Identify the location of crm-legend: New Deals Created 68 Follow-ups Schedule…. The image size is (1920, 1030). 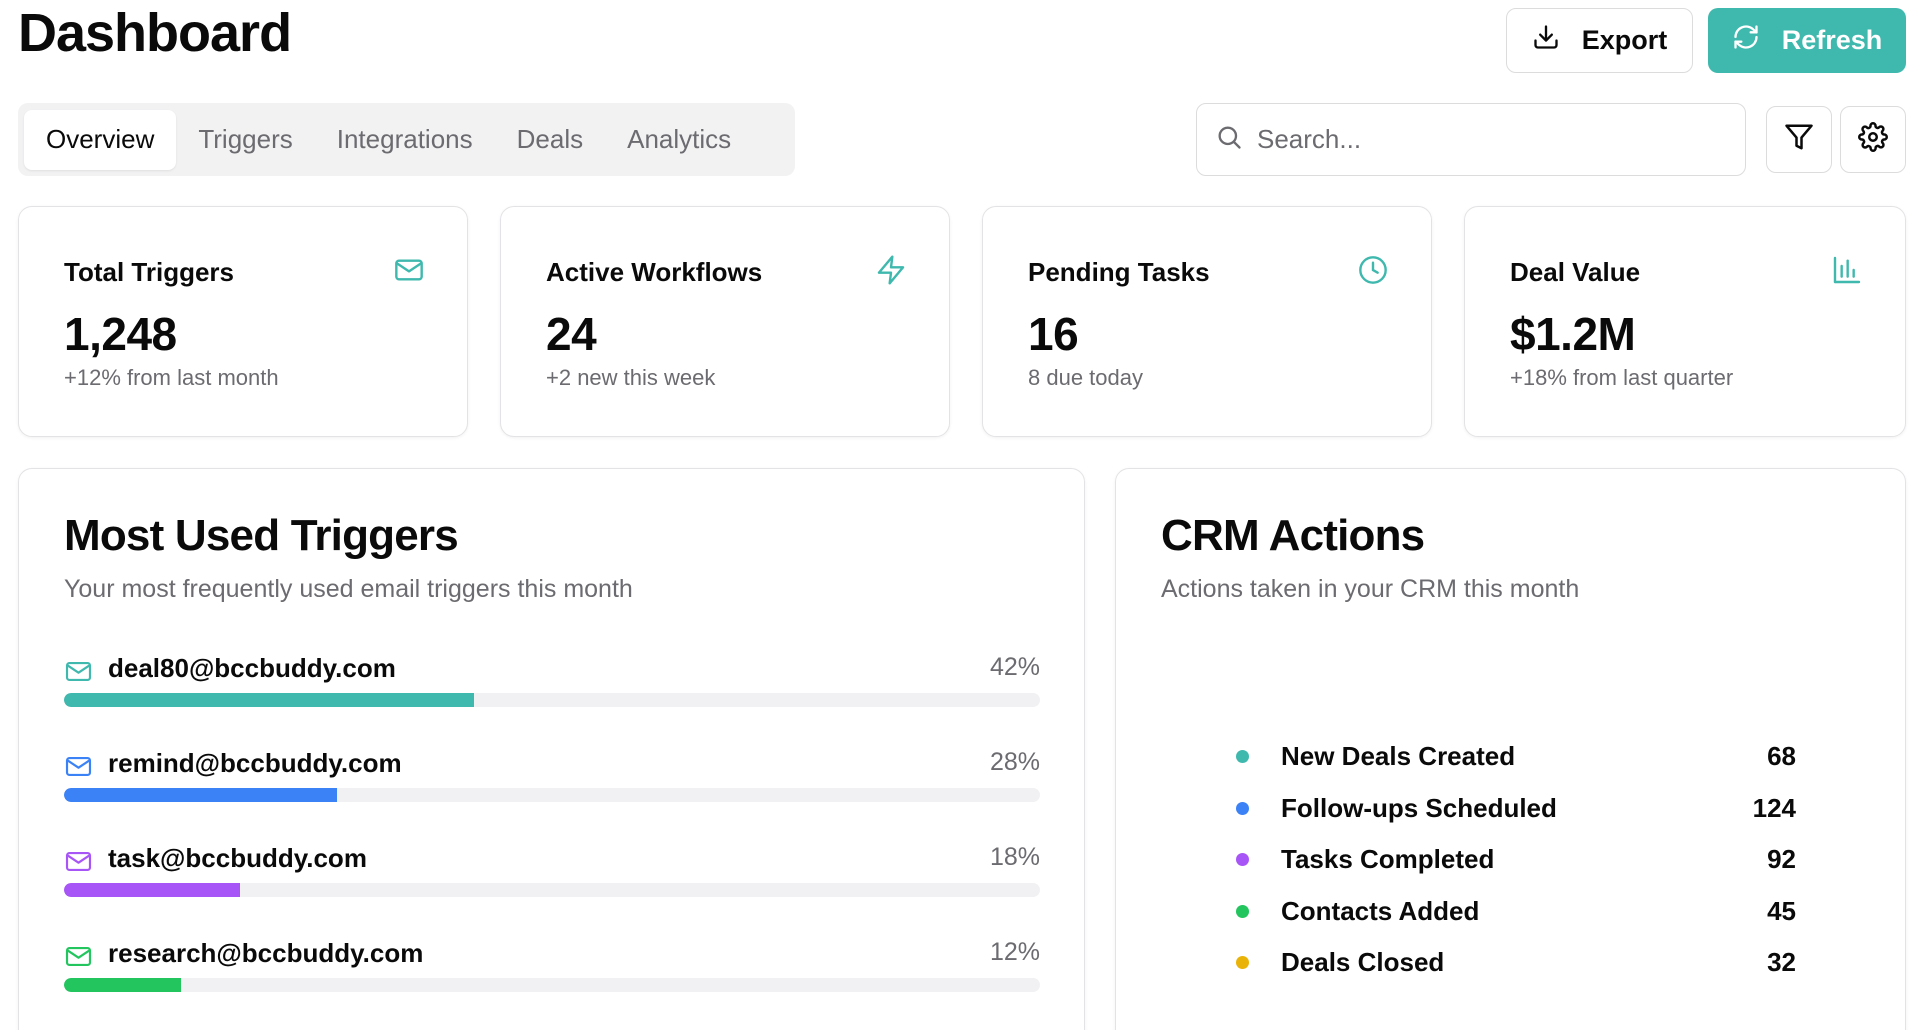
(1516, 860).